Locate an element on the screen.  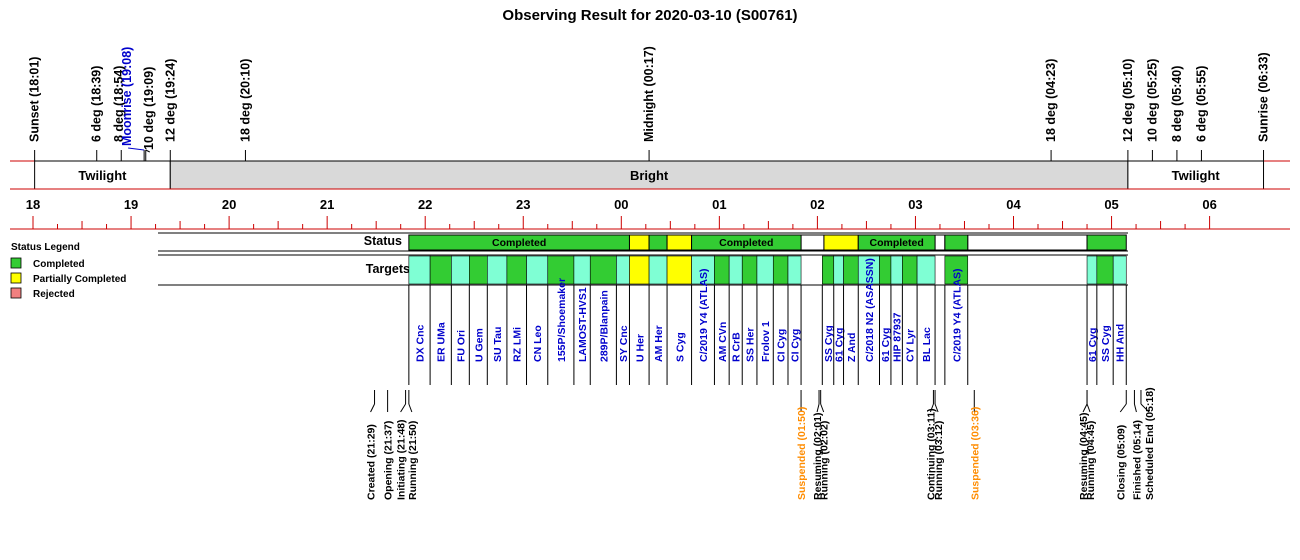
hour-tick-label: 04 is located at coordinates (1013, 204).